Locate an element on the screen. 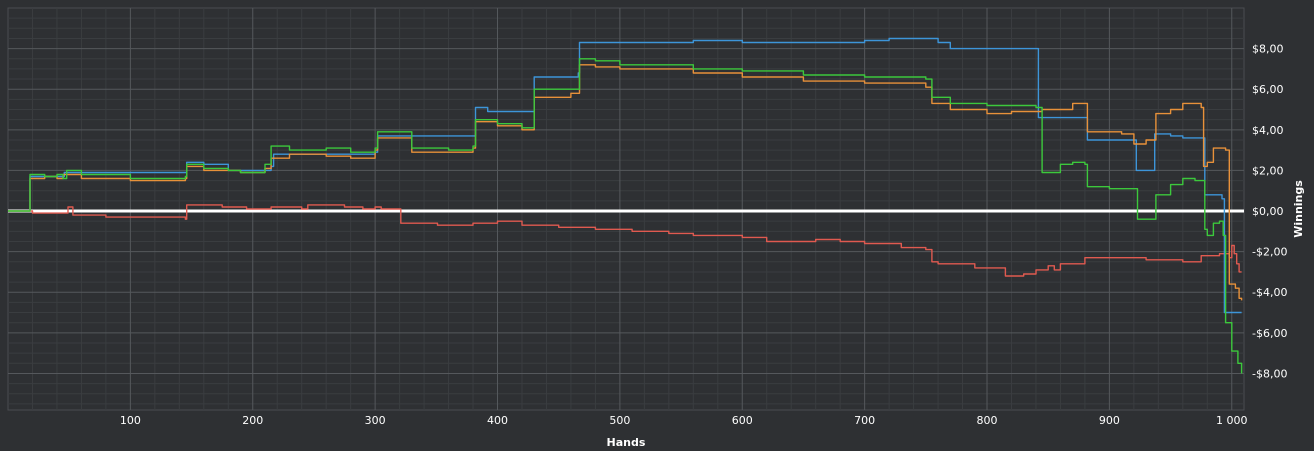 Image resolution: width=1314 pixels, height=451 pixels. x-tick-label: 700 is located at coordinates (864, 420).